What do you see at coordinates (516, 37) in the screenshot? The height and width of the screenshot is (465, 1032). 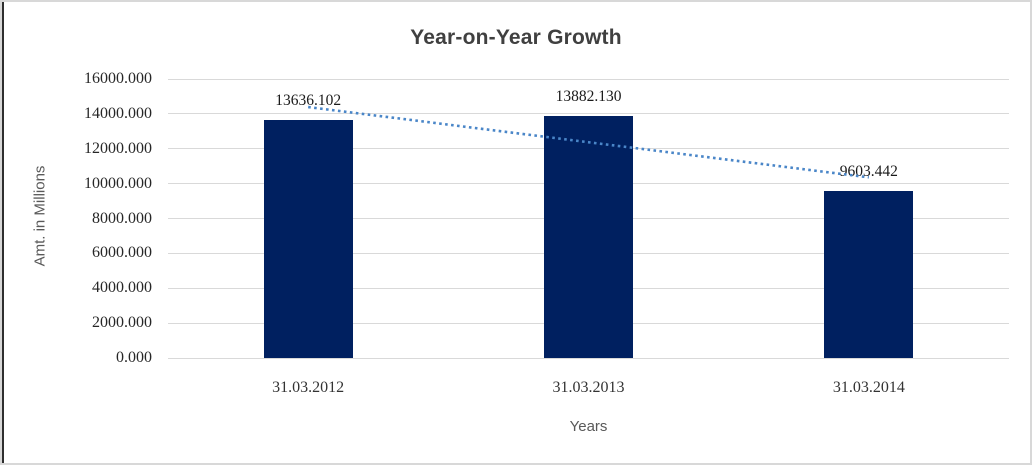 I see `chart-title: Year-on-Year Growth` at bounding box center [516, 37].